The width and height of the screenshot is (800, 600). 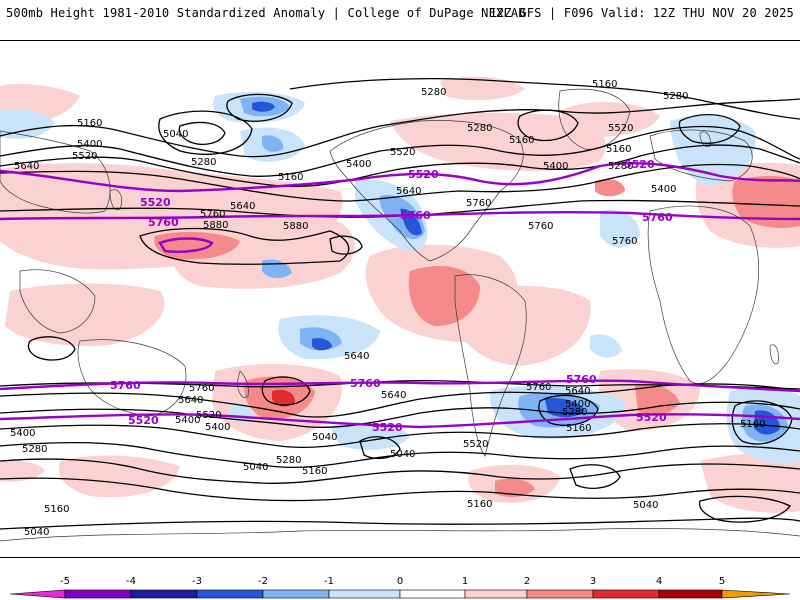 I want to click on contour-asia-high, so click(x=51, y=348).